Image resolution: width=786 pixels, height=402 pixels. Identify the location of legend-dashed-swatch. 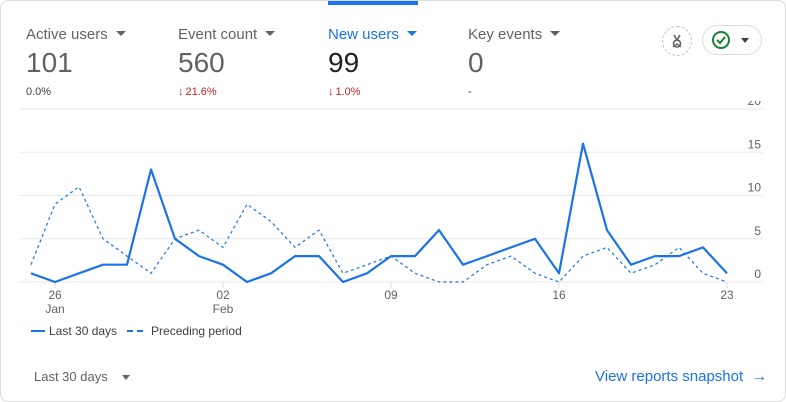
(135, 331).